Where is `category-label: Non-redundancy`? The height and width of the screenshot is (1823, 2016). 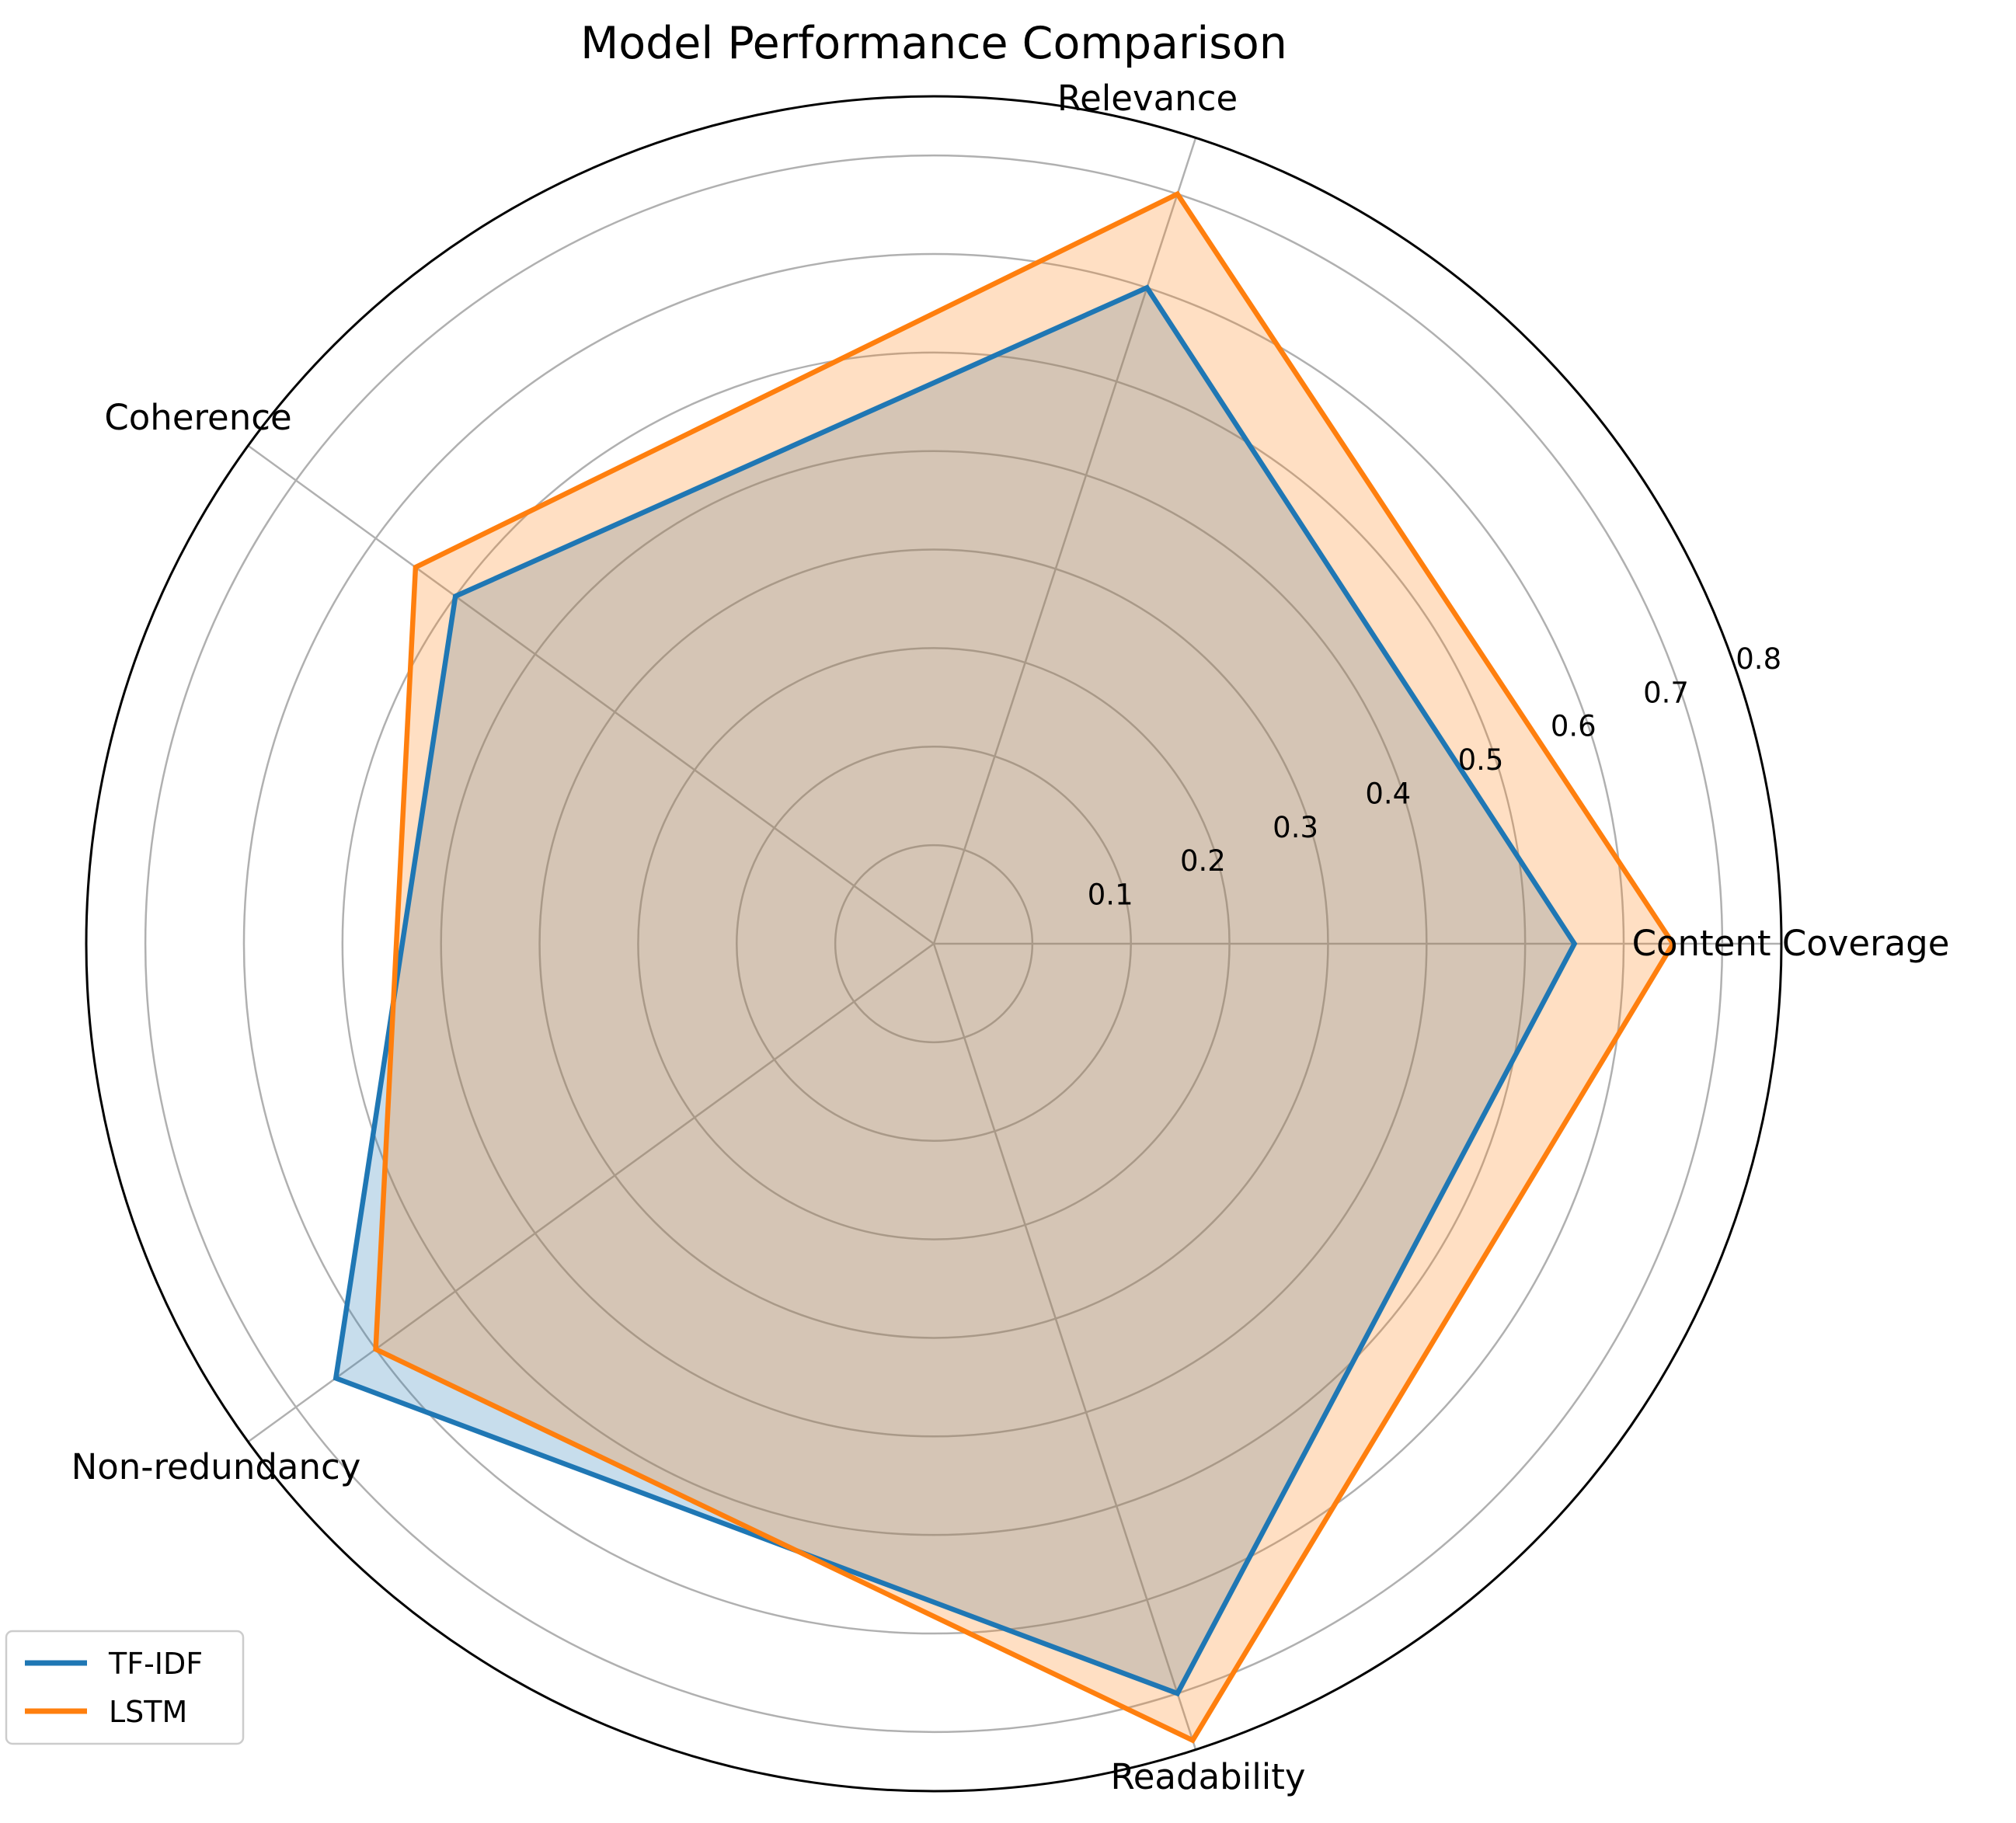
category-label: Non-redundancy is located at coordinates (216, 1466).